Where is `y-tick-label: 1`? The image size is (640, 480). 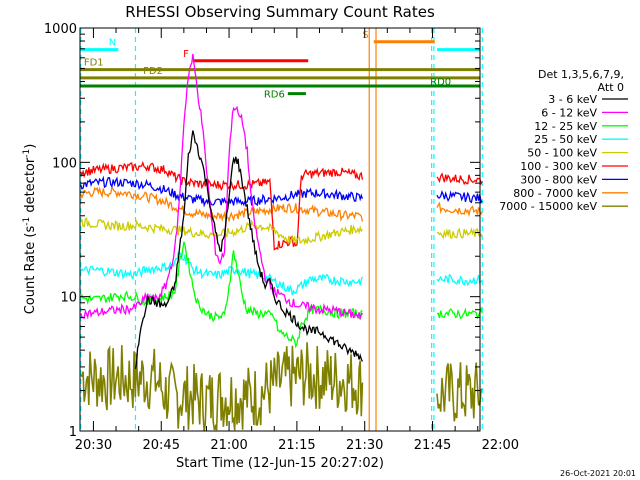 y-tick-label: 1 is located at coordinates (73, 432).